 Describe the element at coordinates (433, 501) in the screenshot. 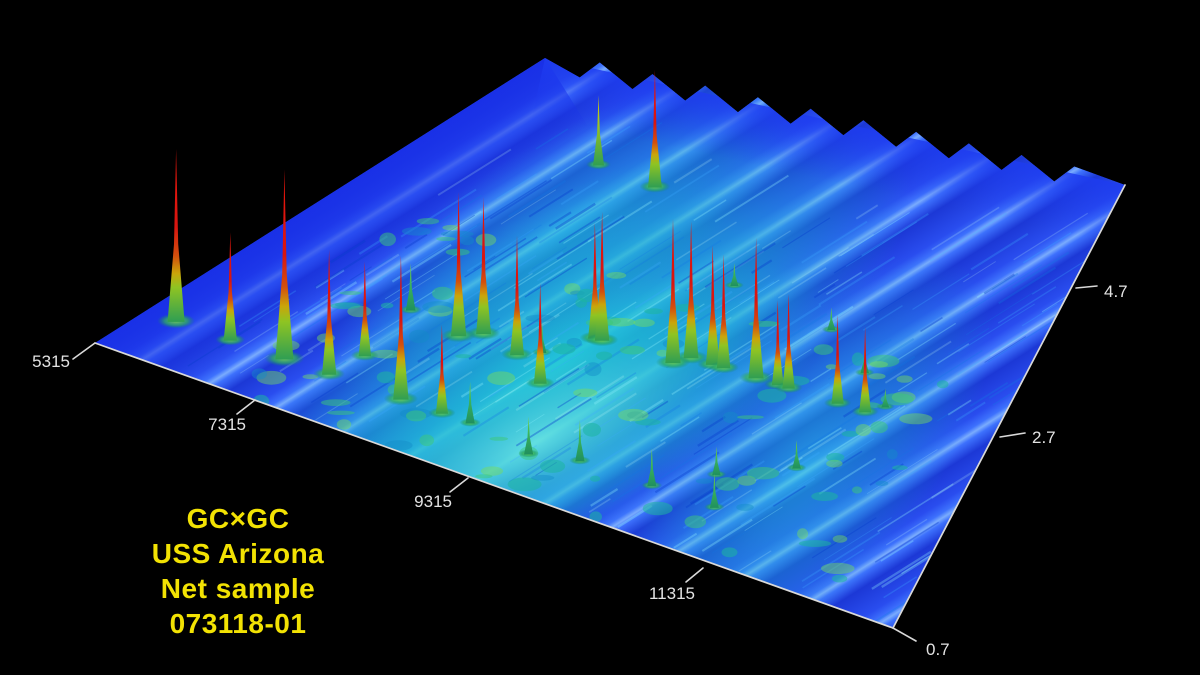

I see `rt1-tick-label-3: 9315` at that location.